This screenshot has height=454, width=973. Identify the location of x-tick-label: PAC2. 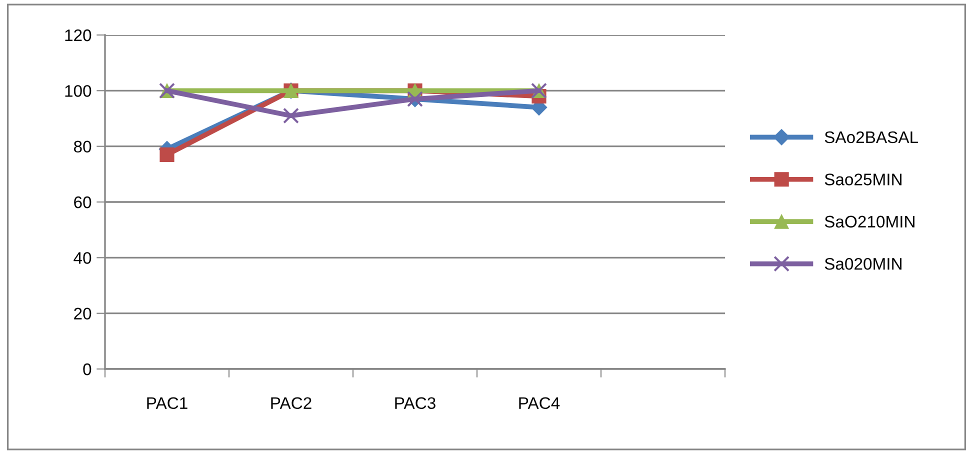
(291, 403).